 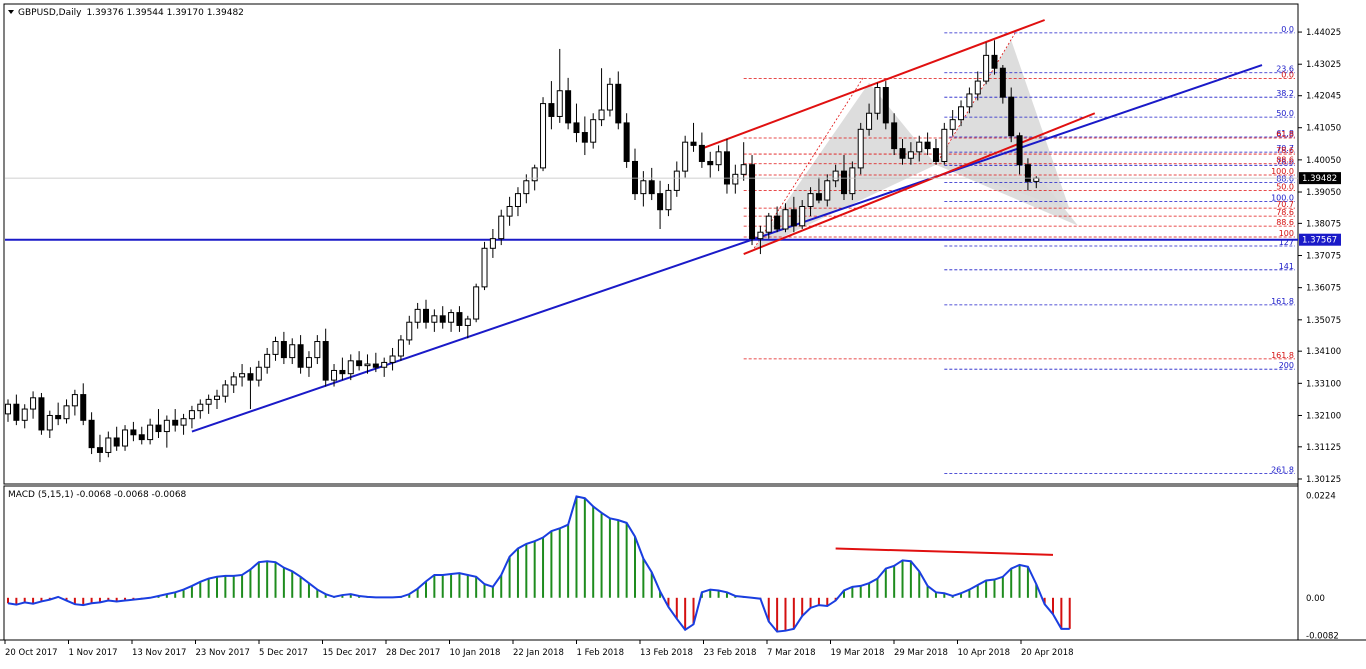 What do you see at coordinates (1323, 65) in the screenshot?
I see `price-axis-label: 1.43025` at bounding box center [1323, 65].